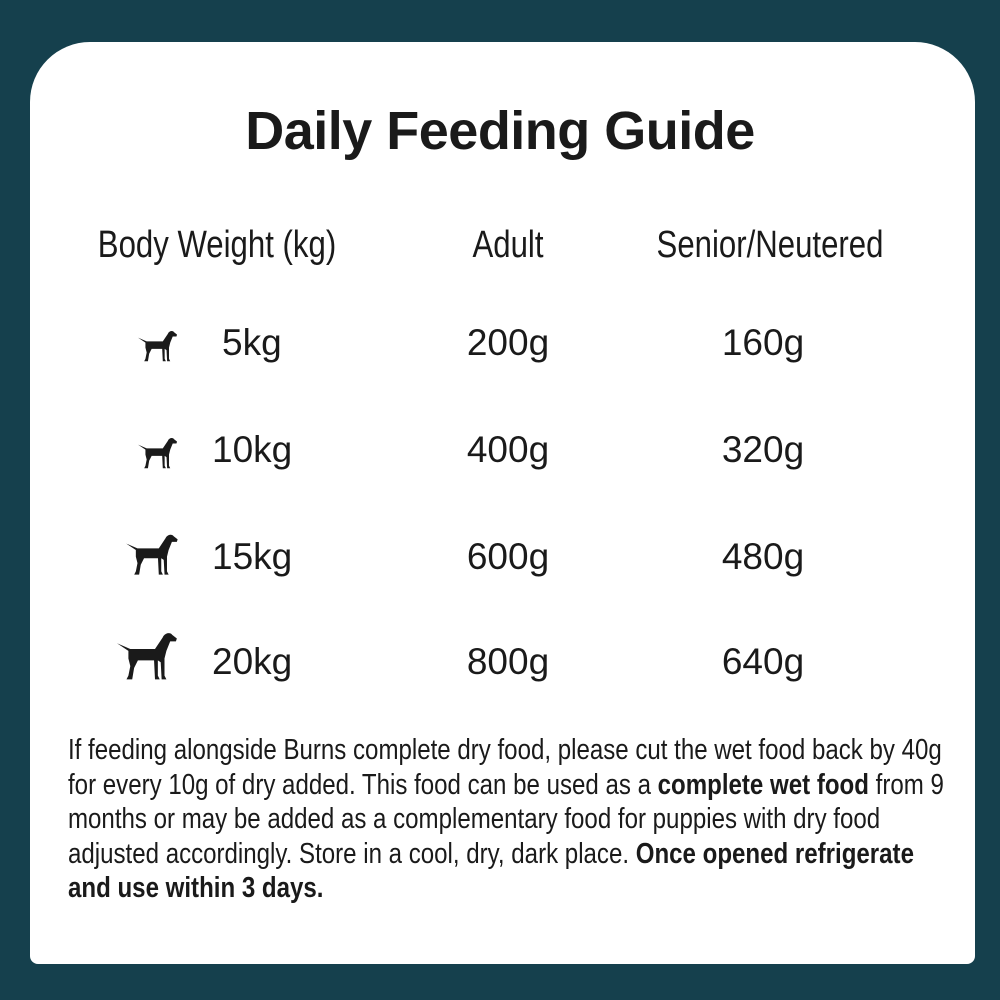 This screenshot has height=1000, width=1000. Describe the element at coordinates (763, 342) in the screenshot. I see `senior-cell: 160g` at that location.